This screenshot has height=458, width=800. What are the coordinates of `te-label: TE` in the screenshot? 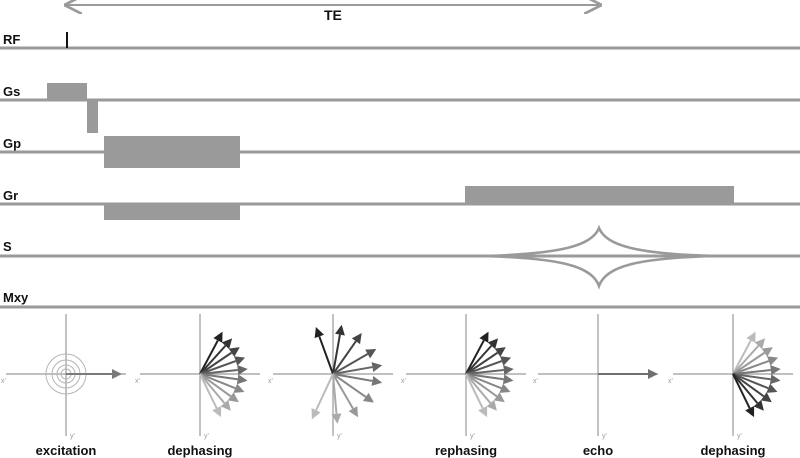 It's located at (333, 15).